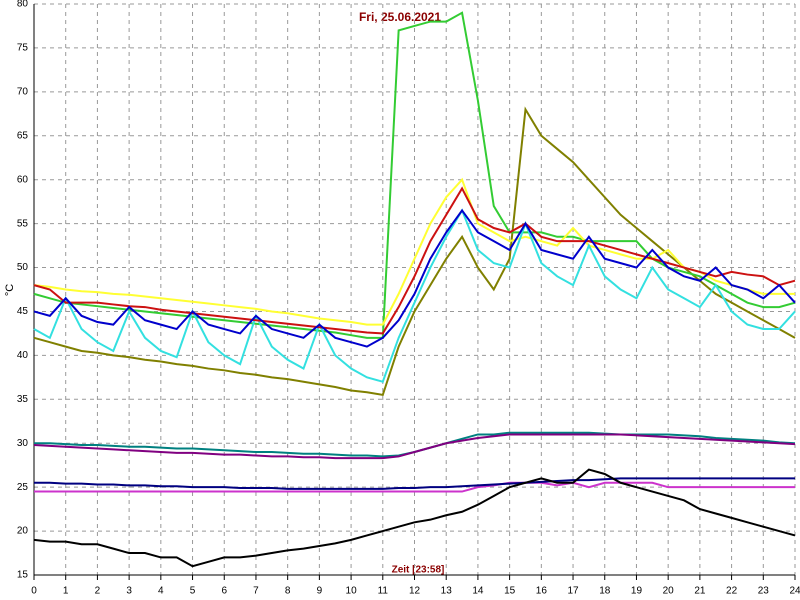 This screenshot has width=800, height=600. What do you see at coordinates (23, 179) in the screenshot?
I see `y-tick-label: 60` at bounding box center [23, 179].